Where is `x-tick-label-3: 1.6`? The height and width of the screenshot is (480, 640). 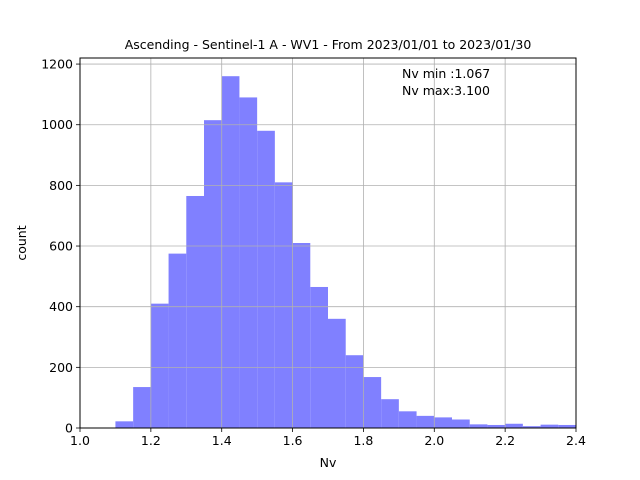
x-tick-label-3: 1.6 is located at coordinates (293, 440).